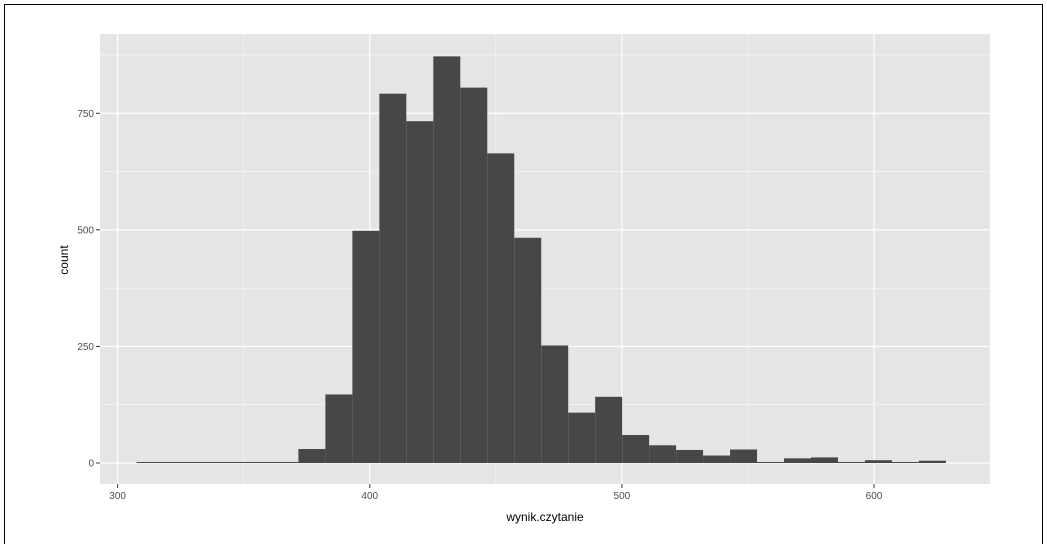  I want to click on y-axis: 0 250 500 750, so click(88, 289).